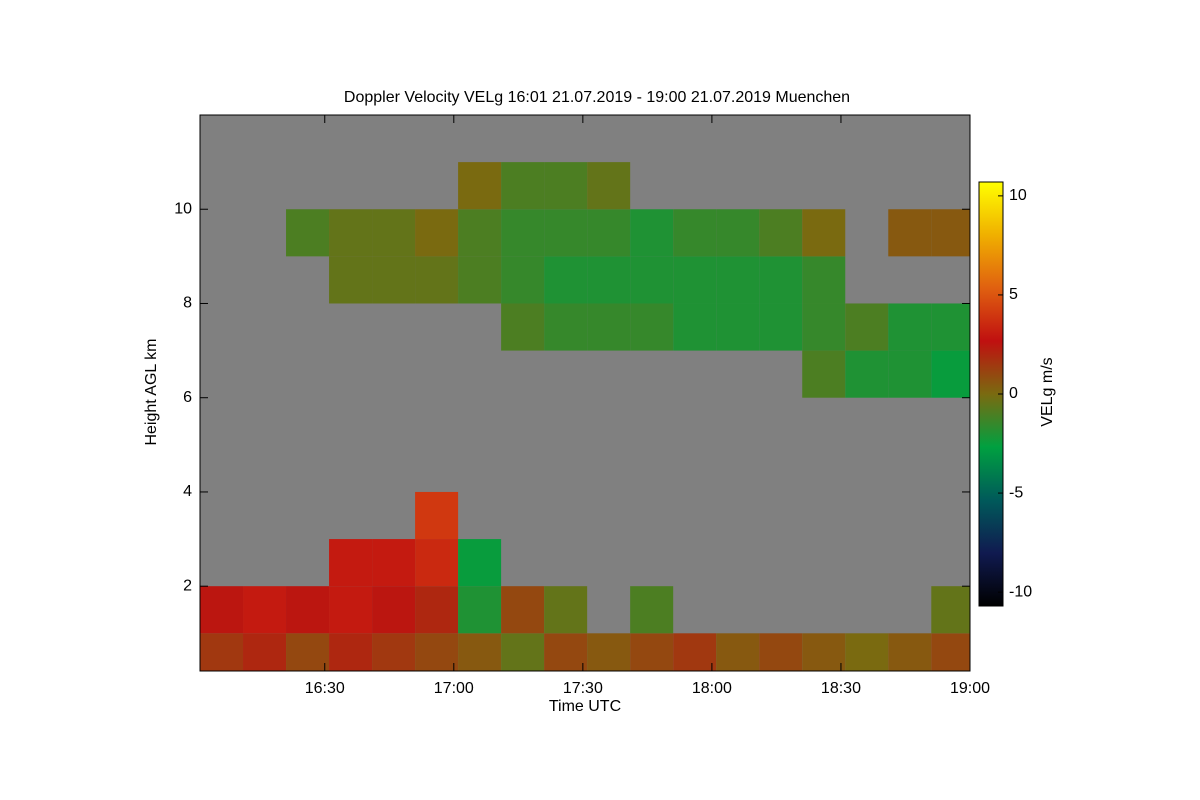  I want to click on y-tick-label: 8, so click(187, 303).